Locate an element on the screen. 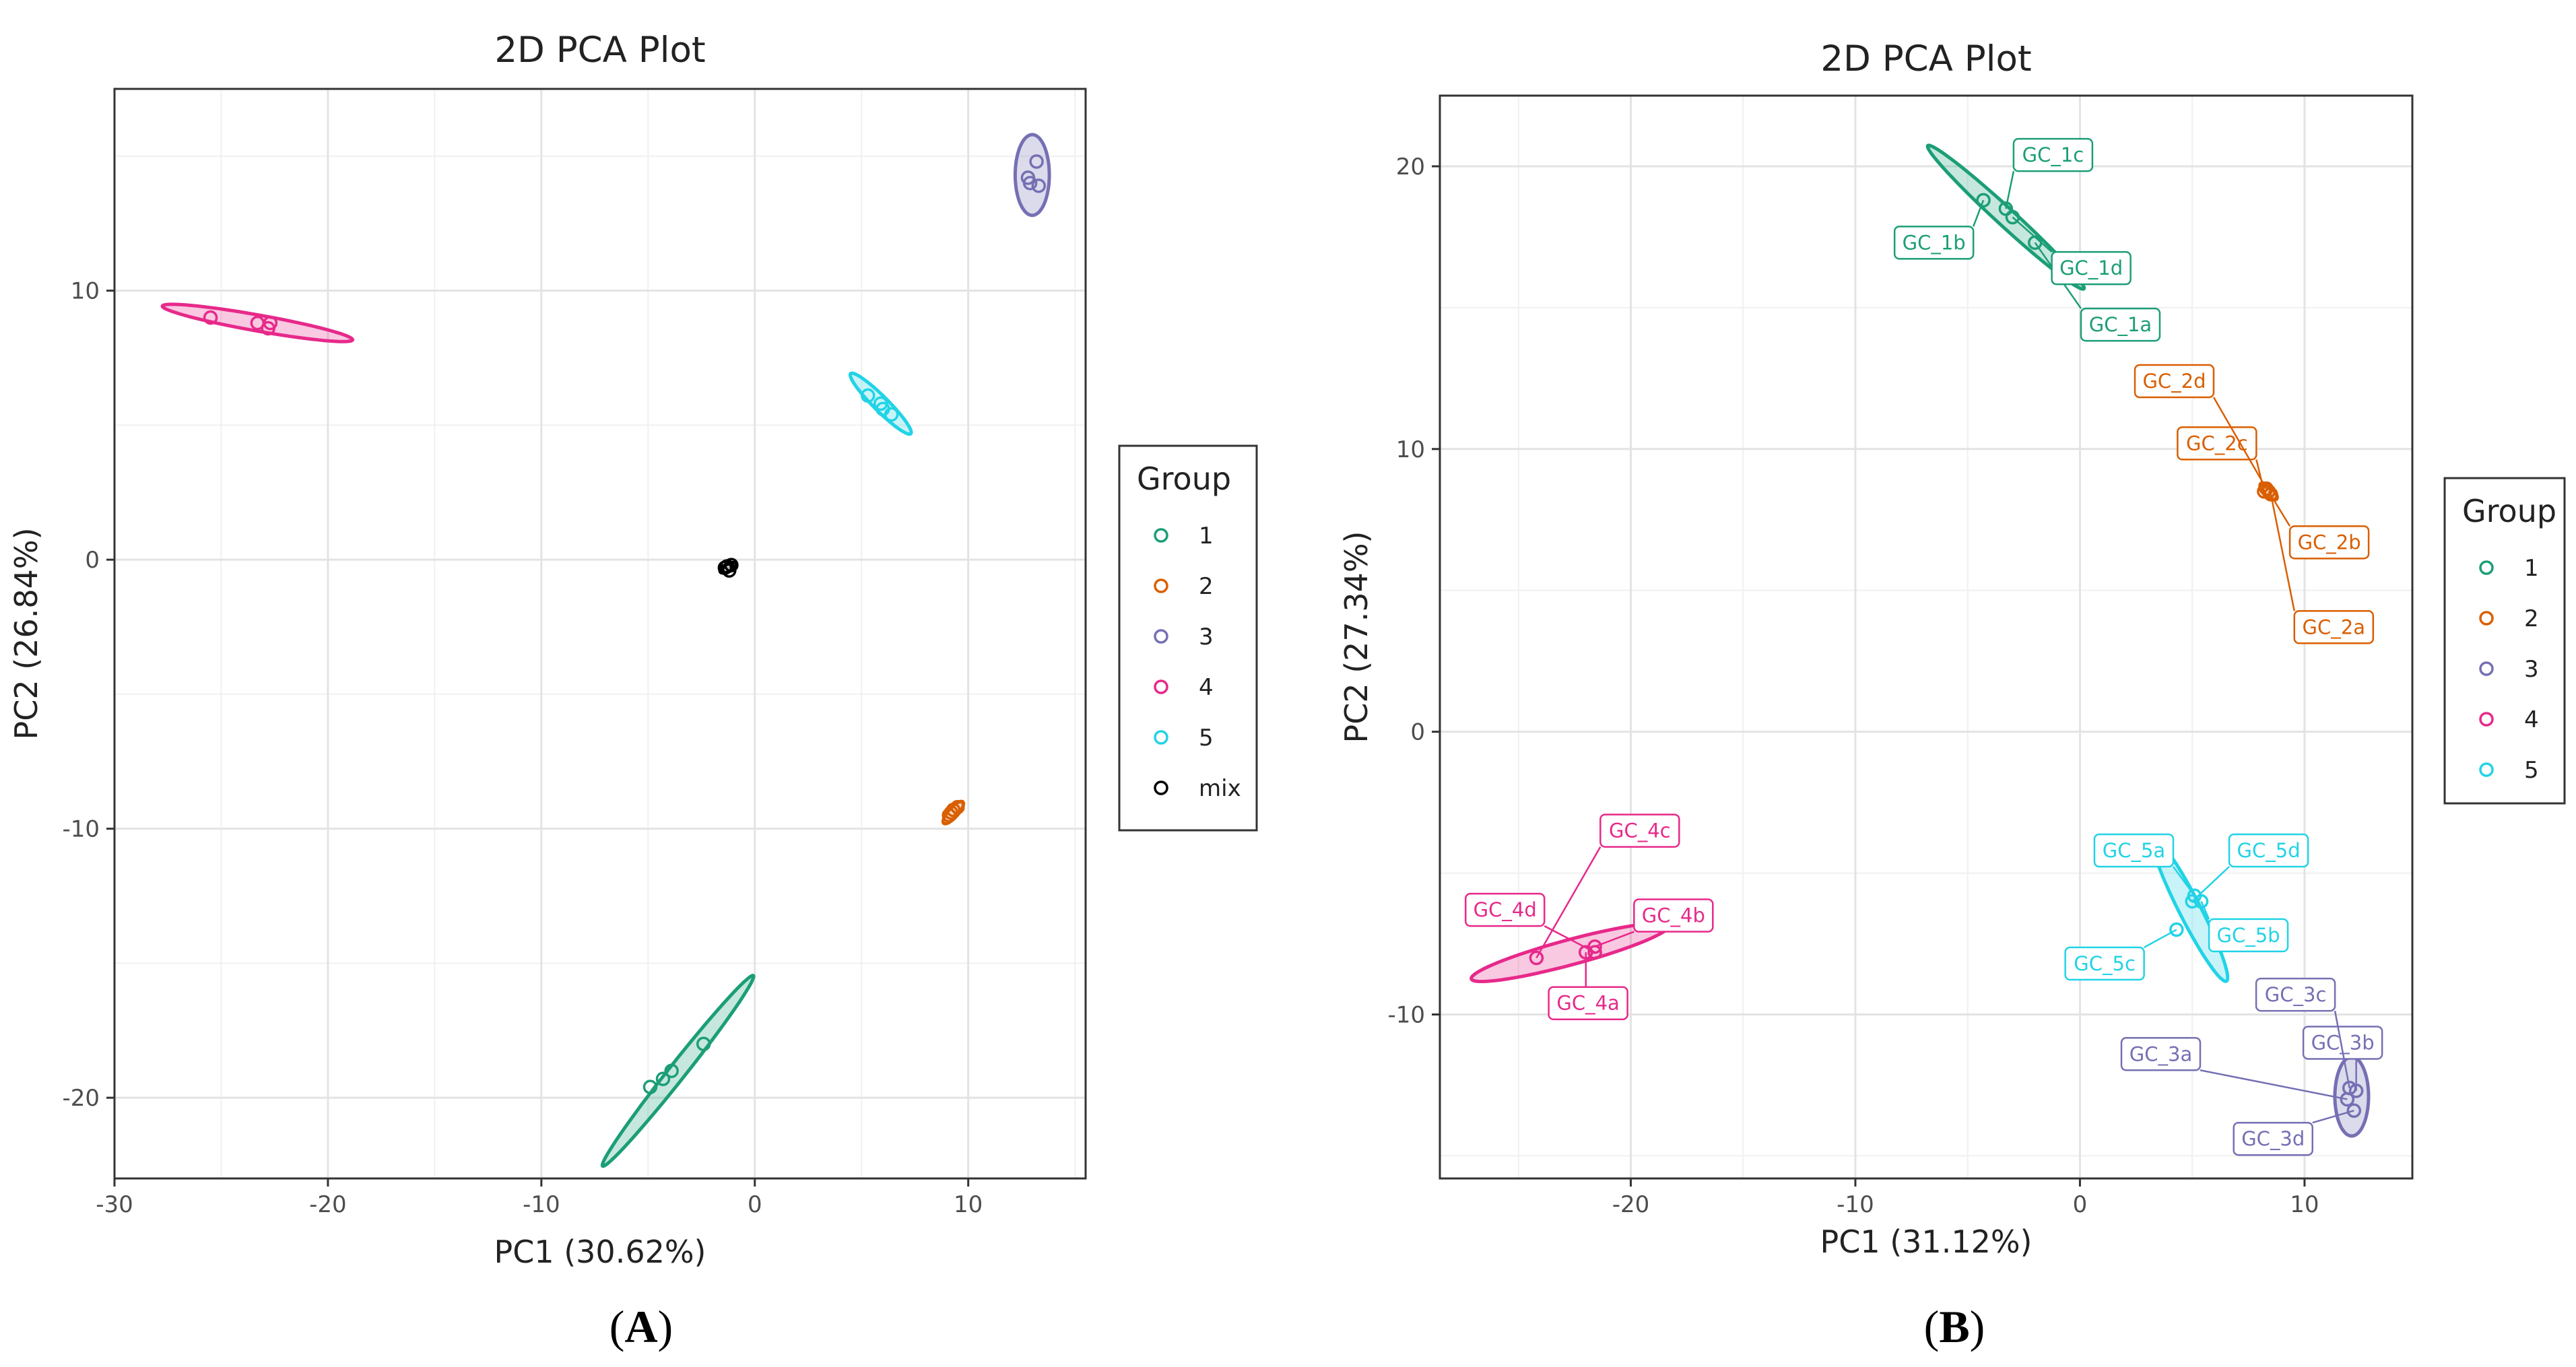  y-axis-label: PC2 (26.84%) is located at coordinates (26, 633).